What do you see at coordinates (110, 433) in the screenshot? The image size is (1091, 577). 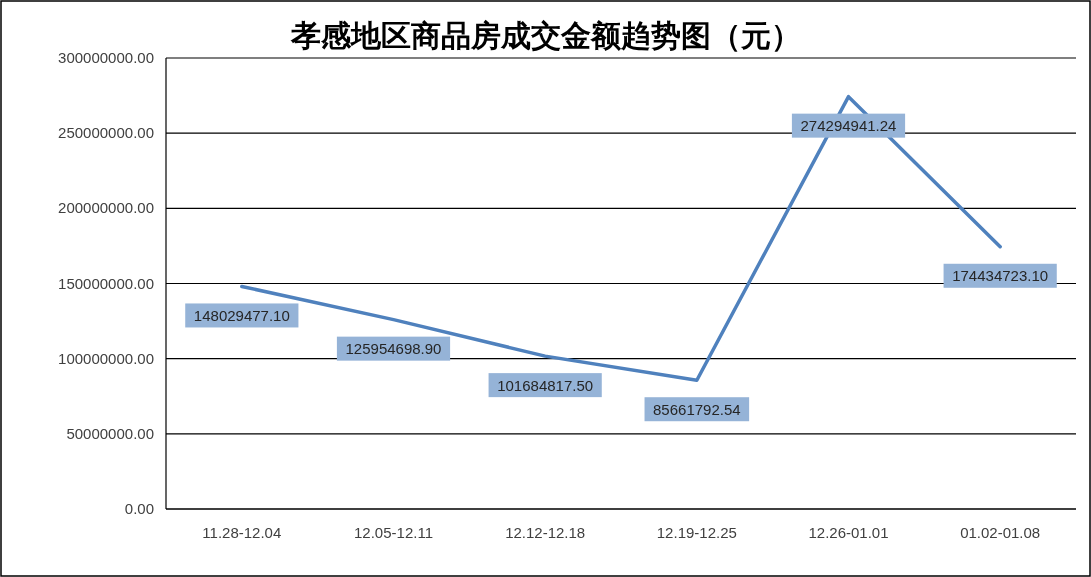 I see `y-tick-label: 50000000.00` at bounding box center [110, 433].